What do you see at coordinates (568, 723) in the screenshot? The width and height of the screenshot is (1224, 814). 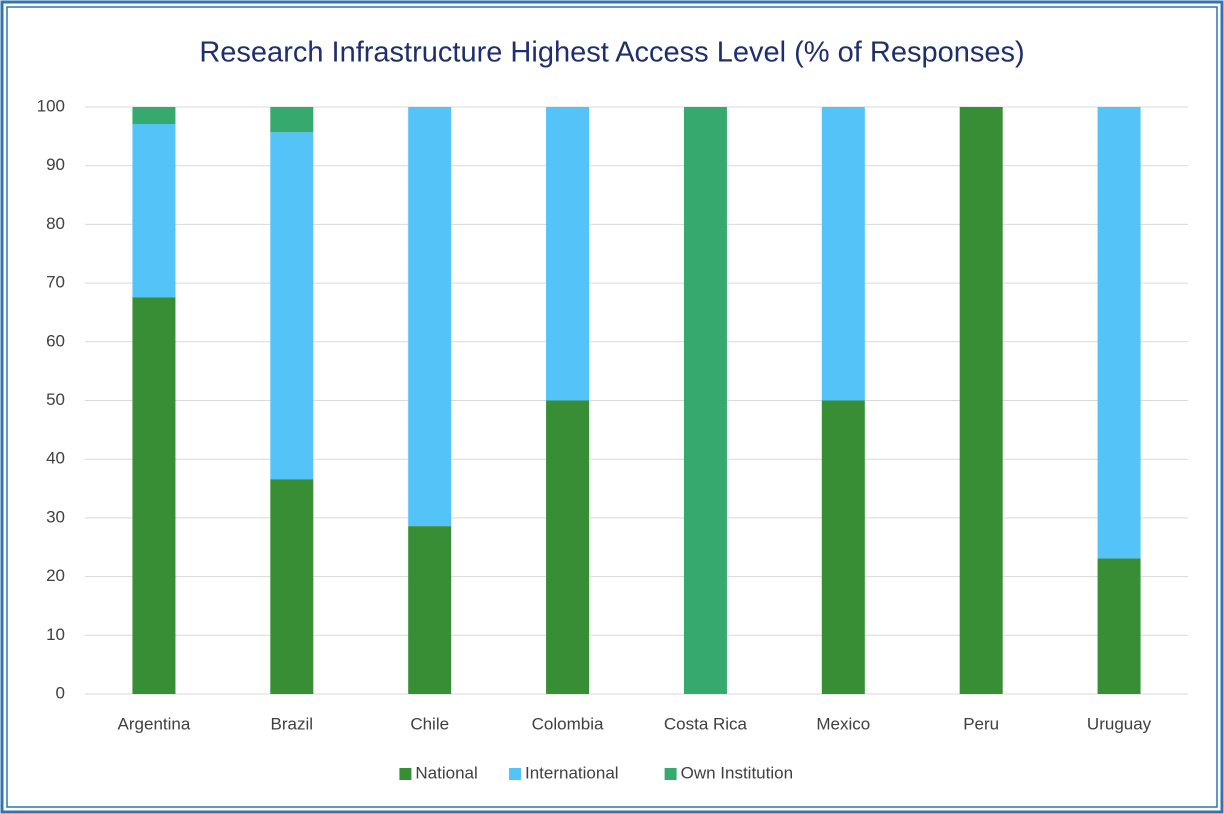 I see `x-tick-label: Colombia` at bounding box center [568, 723].